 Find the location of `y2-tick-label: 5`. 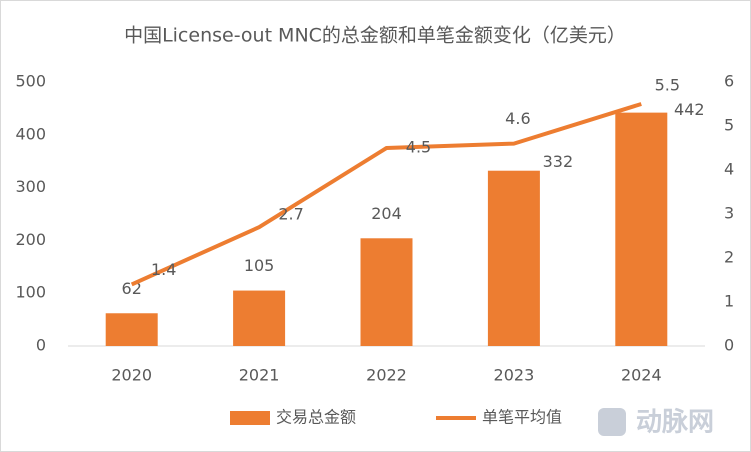

y2-tick-label: 5 is located at coordinates (729, 125).